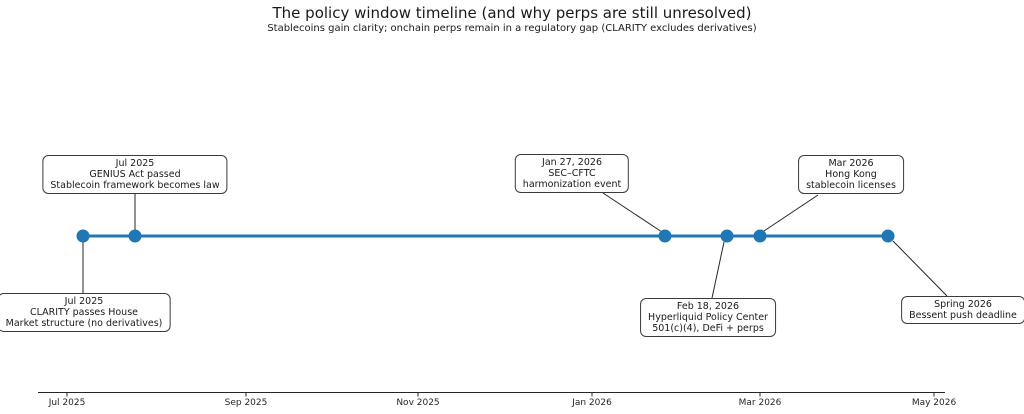 The width and height of the screenshot is (1024, 414). What do you see at coordinates (708, 328) in the screenshot?
I see `event-label-line: 501(c)(4), DeFi + perps` at bounding box center [708, 328].